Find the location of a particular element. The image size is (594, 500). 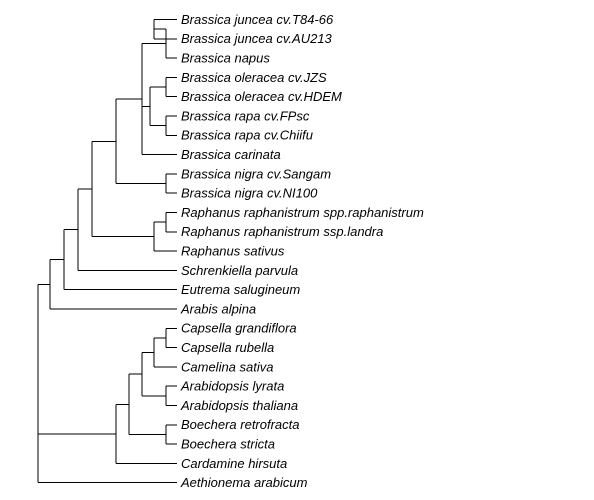

taxon-label: Brassica napus is located at coordinates (225, 58).